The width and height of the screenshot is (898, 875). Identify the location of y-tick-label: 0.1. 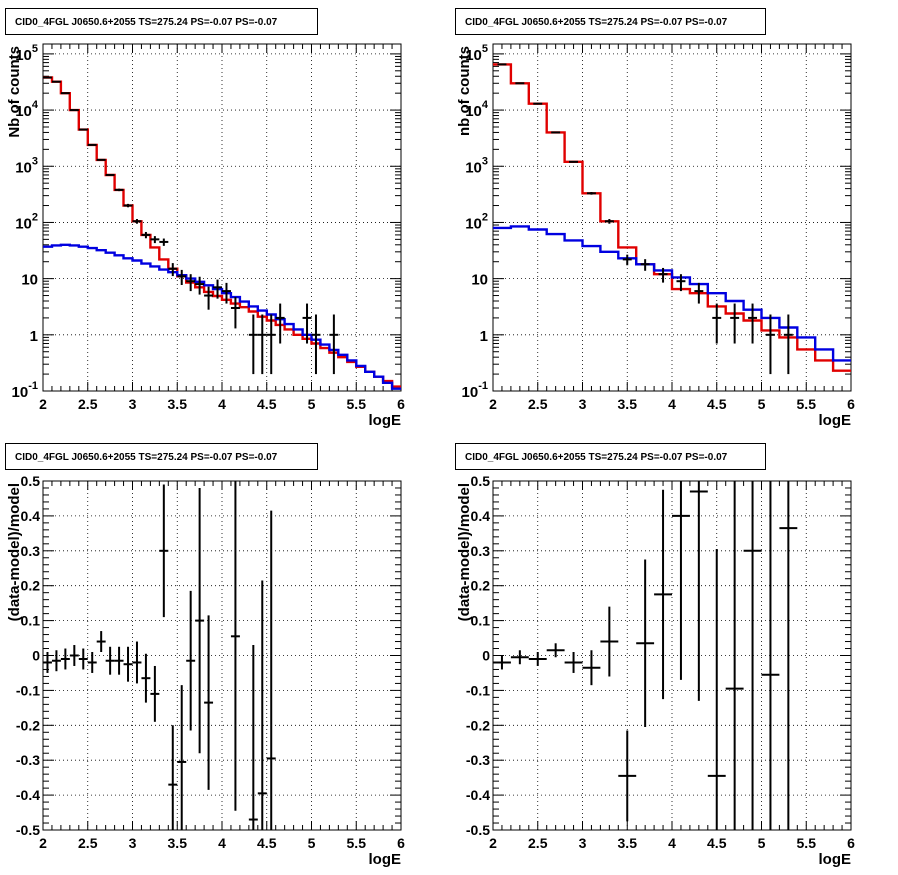
(31, 621).